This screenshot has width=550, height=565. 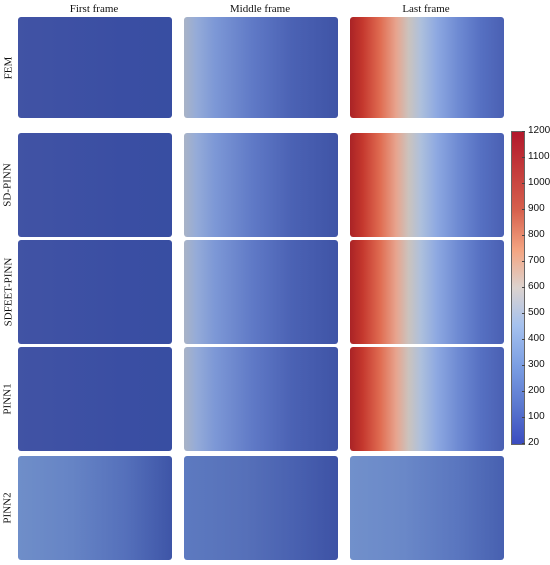 What do you see at coordinates (95, 185) in the screenshot?
I see `panel-sd-pinn-first` at bounding box center [95, 185].